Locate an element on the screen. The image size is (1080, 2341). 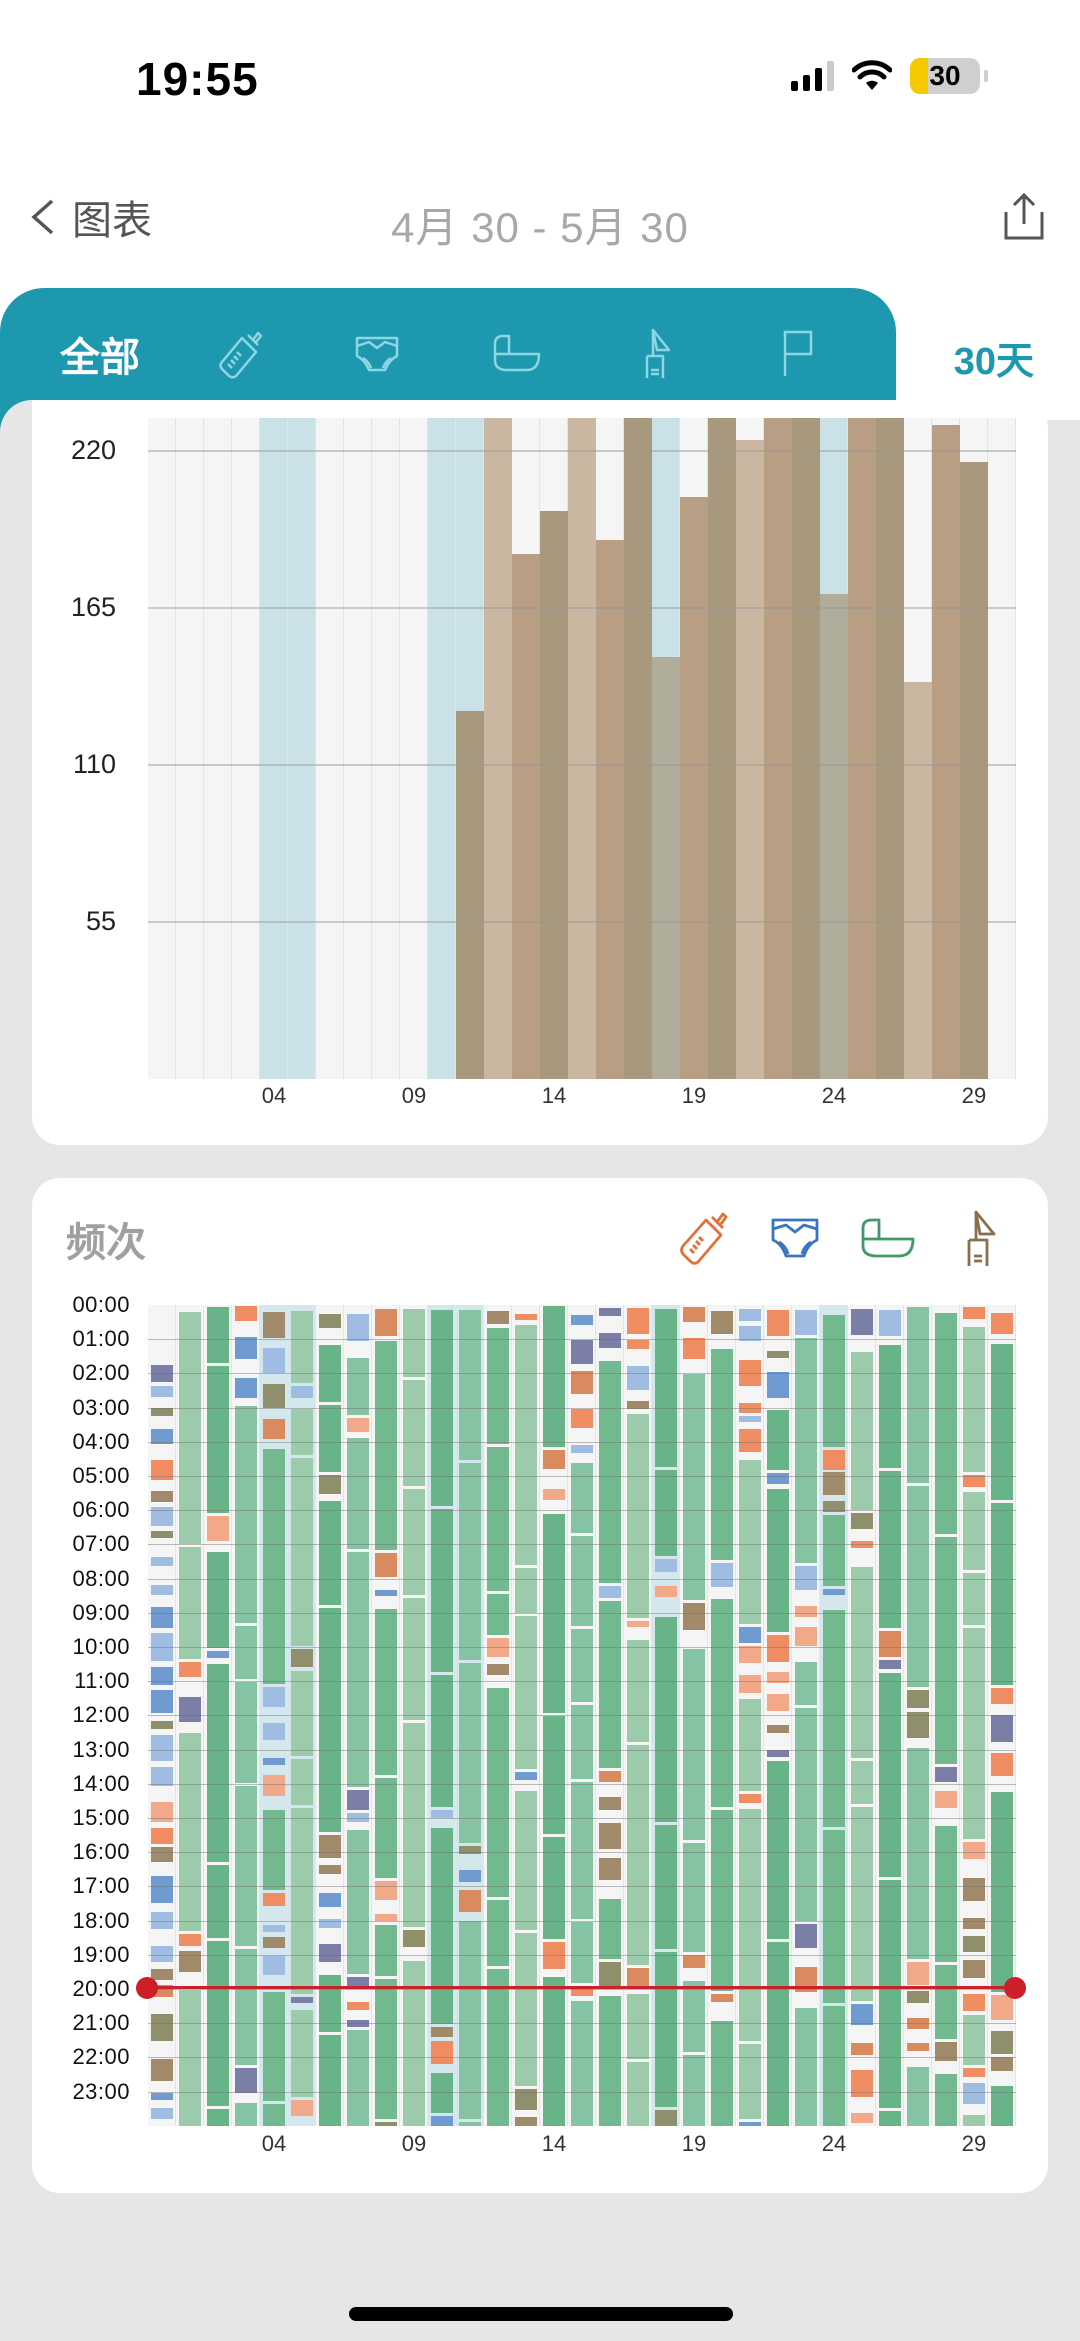
legend-diaper-icon is located at coordinates (795, 1239).